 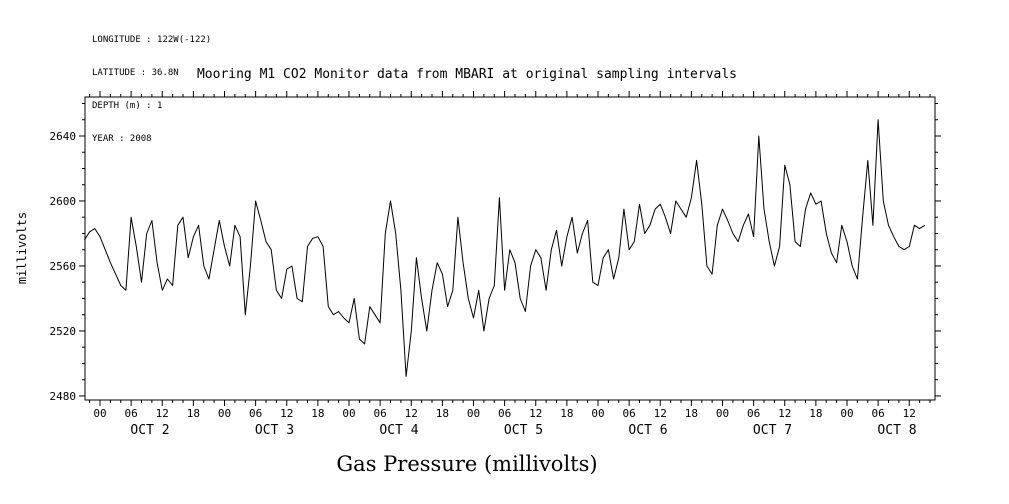 I want to click on longitude-label: LONGITUDE : 122W(-122), so click(x=152, y=40).